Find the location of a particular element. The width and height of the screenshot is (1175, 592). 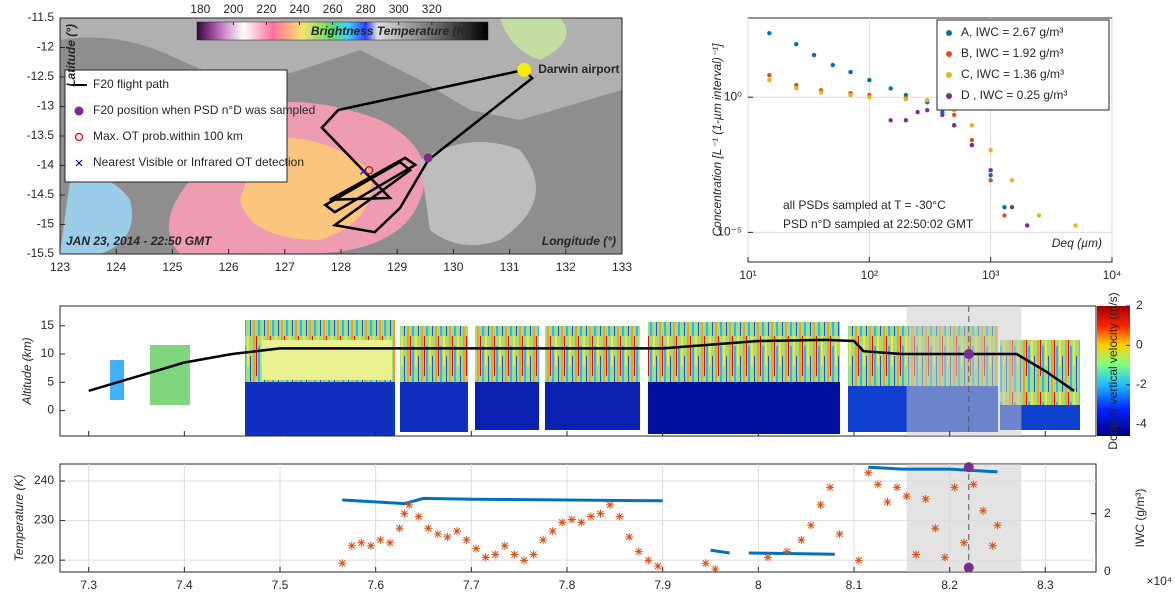

legend-label: D , IWC = 0.25 g/m³ is located at coordinates (1014, 95).